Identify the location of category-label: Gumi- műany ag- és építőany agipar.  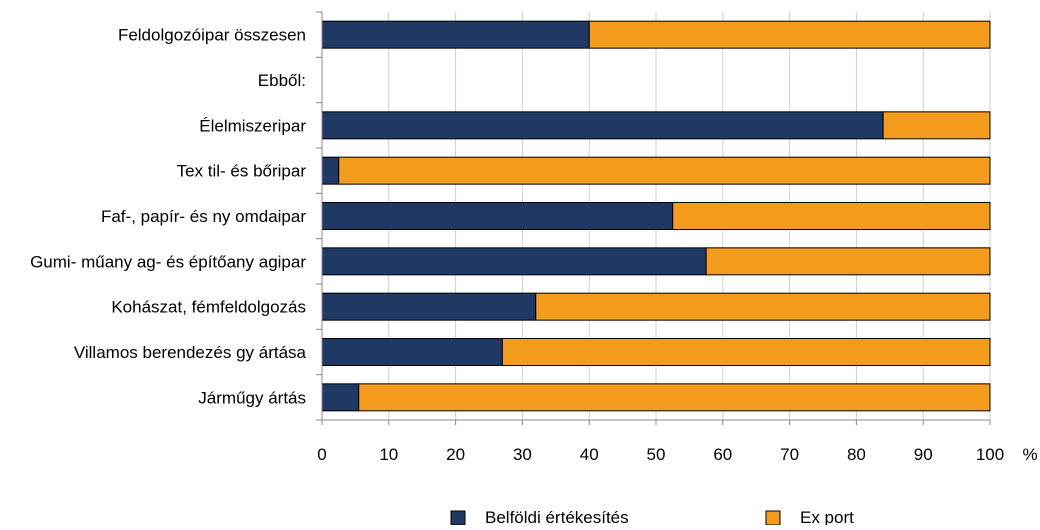
(168, 261).